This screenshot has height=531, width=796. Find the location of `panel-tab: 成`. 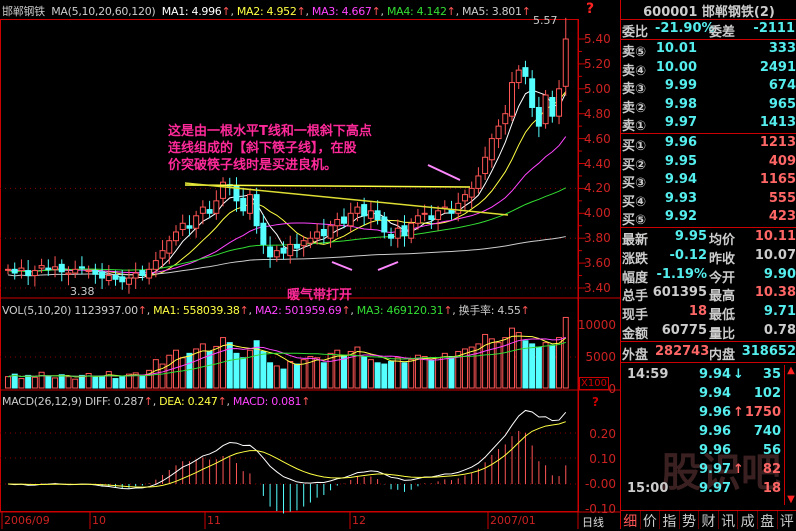

panel-tab: 成 is located at coordinates (748, 520).